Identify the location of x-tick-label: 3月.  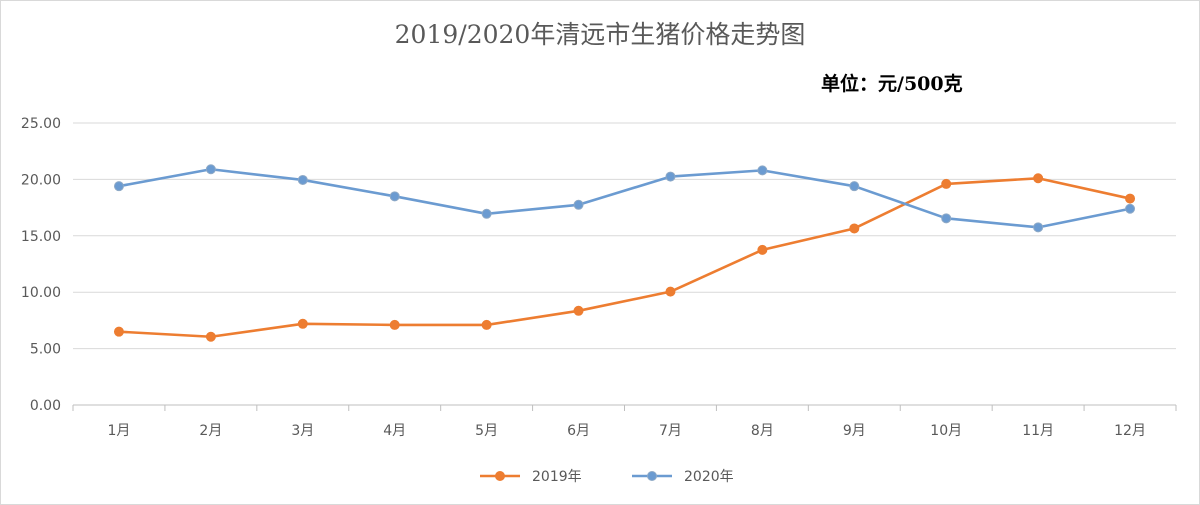
(302, 431).